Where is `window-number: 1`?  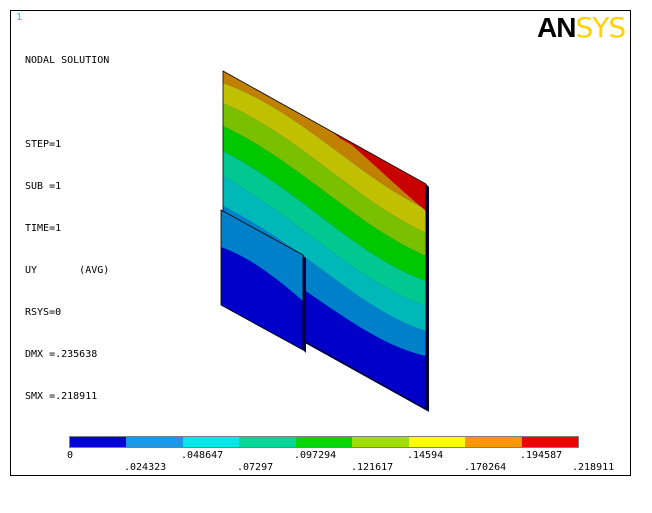 window-number: 1 is located at coordinates (19, 17).